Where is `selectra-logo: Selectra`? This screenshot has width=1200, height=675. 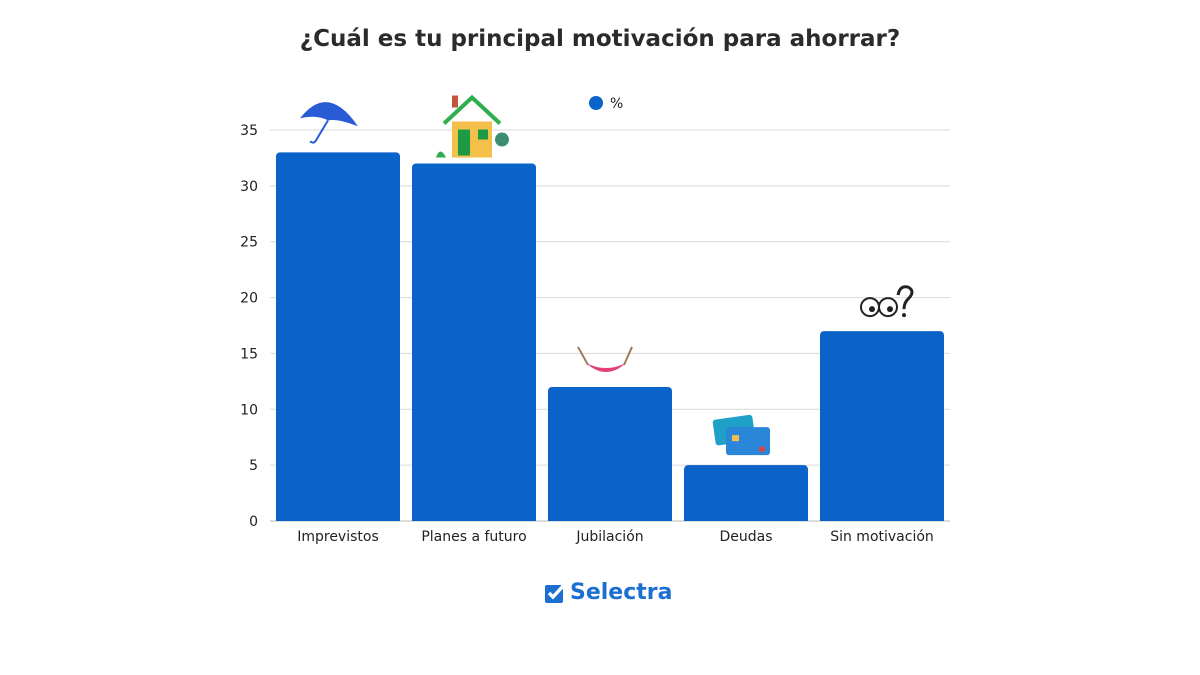 selectra-logo: Selectra is located at coordinates (608, 592).